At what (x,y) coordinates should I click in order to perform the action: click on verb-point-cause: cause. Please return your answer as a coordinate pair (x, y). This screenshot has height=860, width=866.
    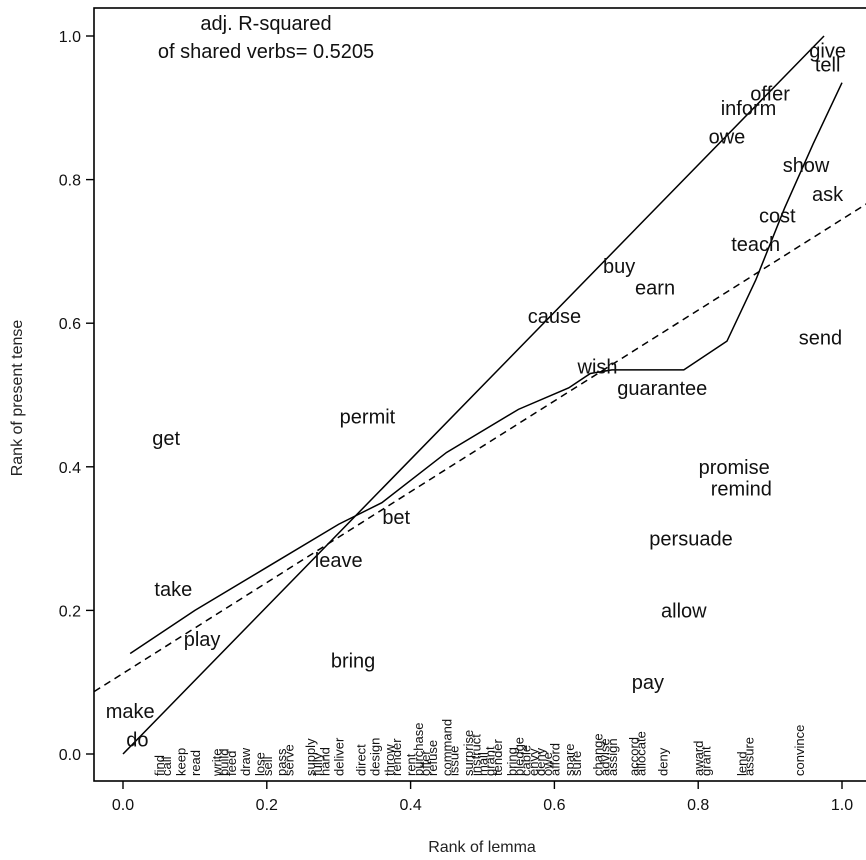
    Looking at the image, I should click on (554, 317).